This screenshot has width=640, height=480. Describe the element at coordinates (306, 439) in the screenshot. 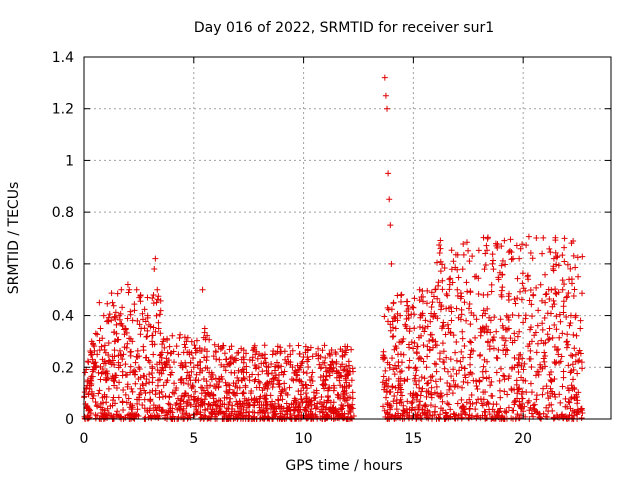

I see `x-tick-labels: 0 5 10 15 20` at that location.